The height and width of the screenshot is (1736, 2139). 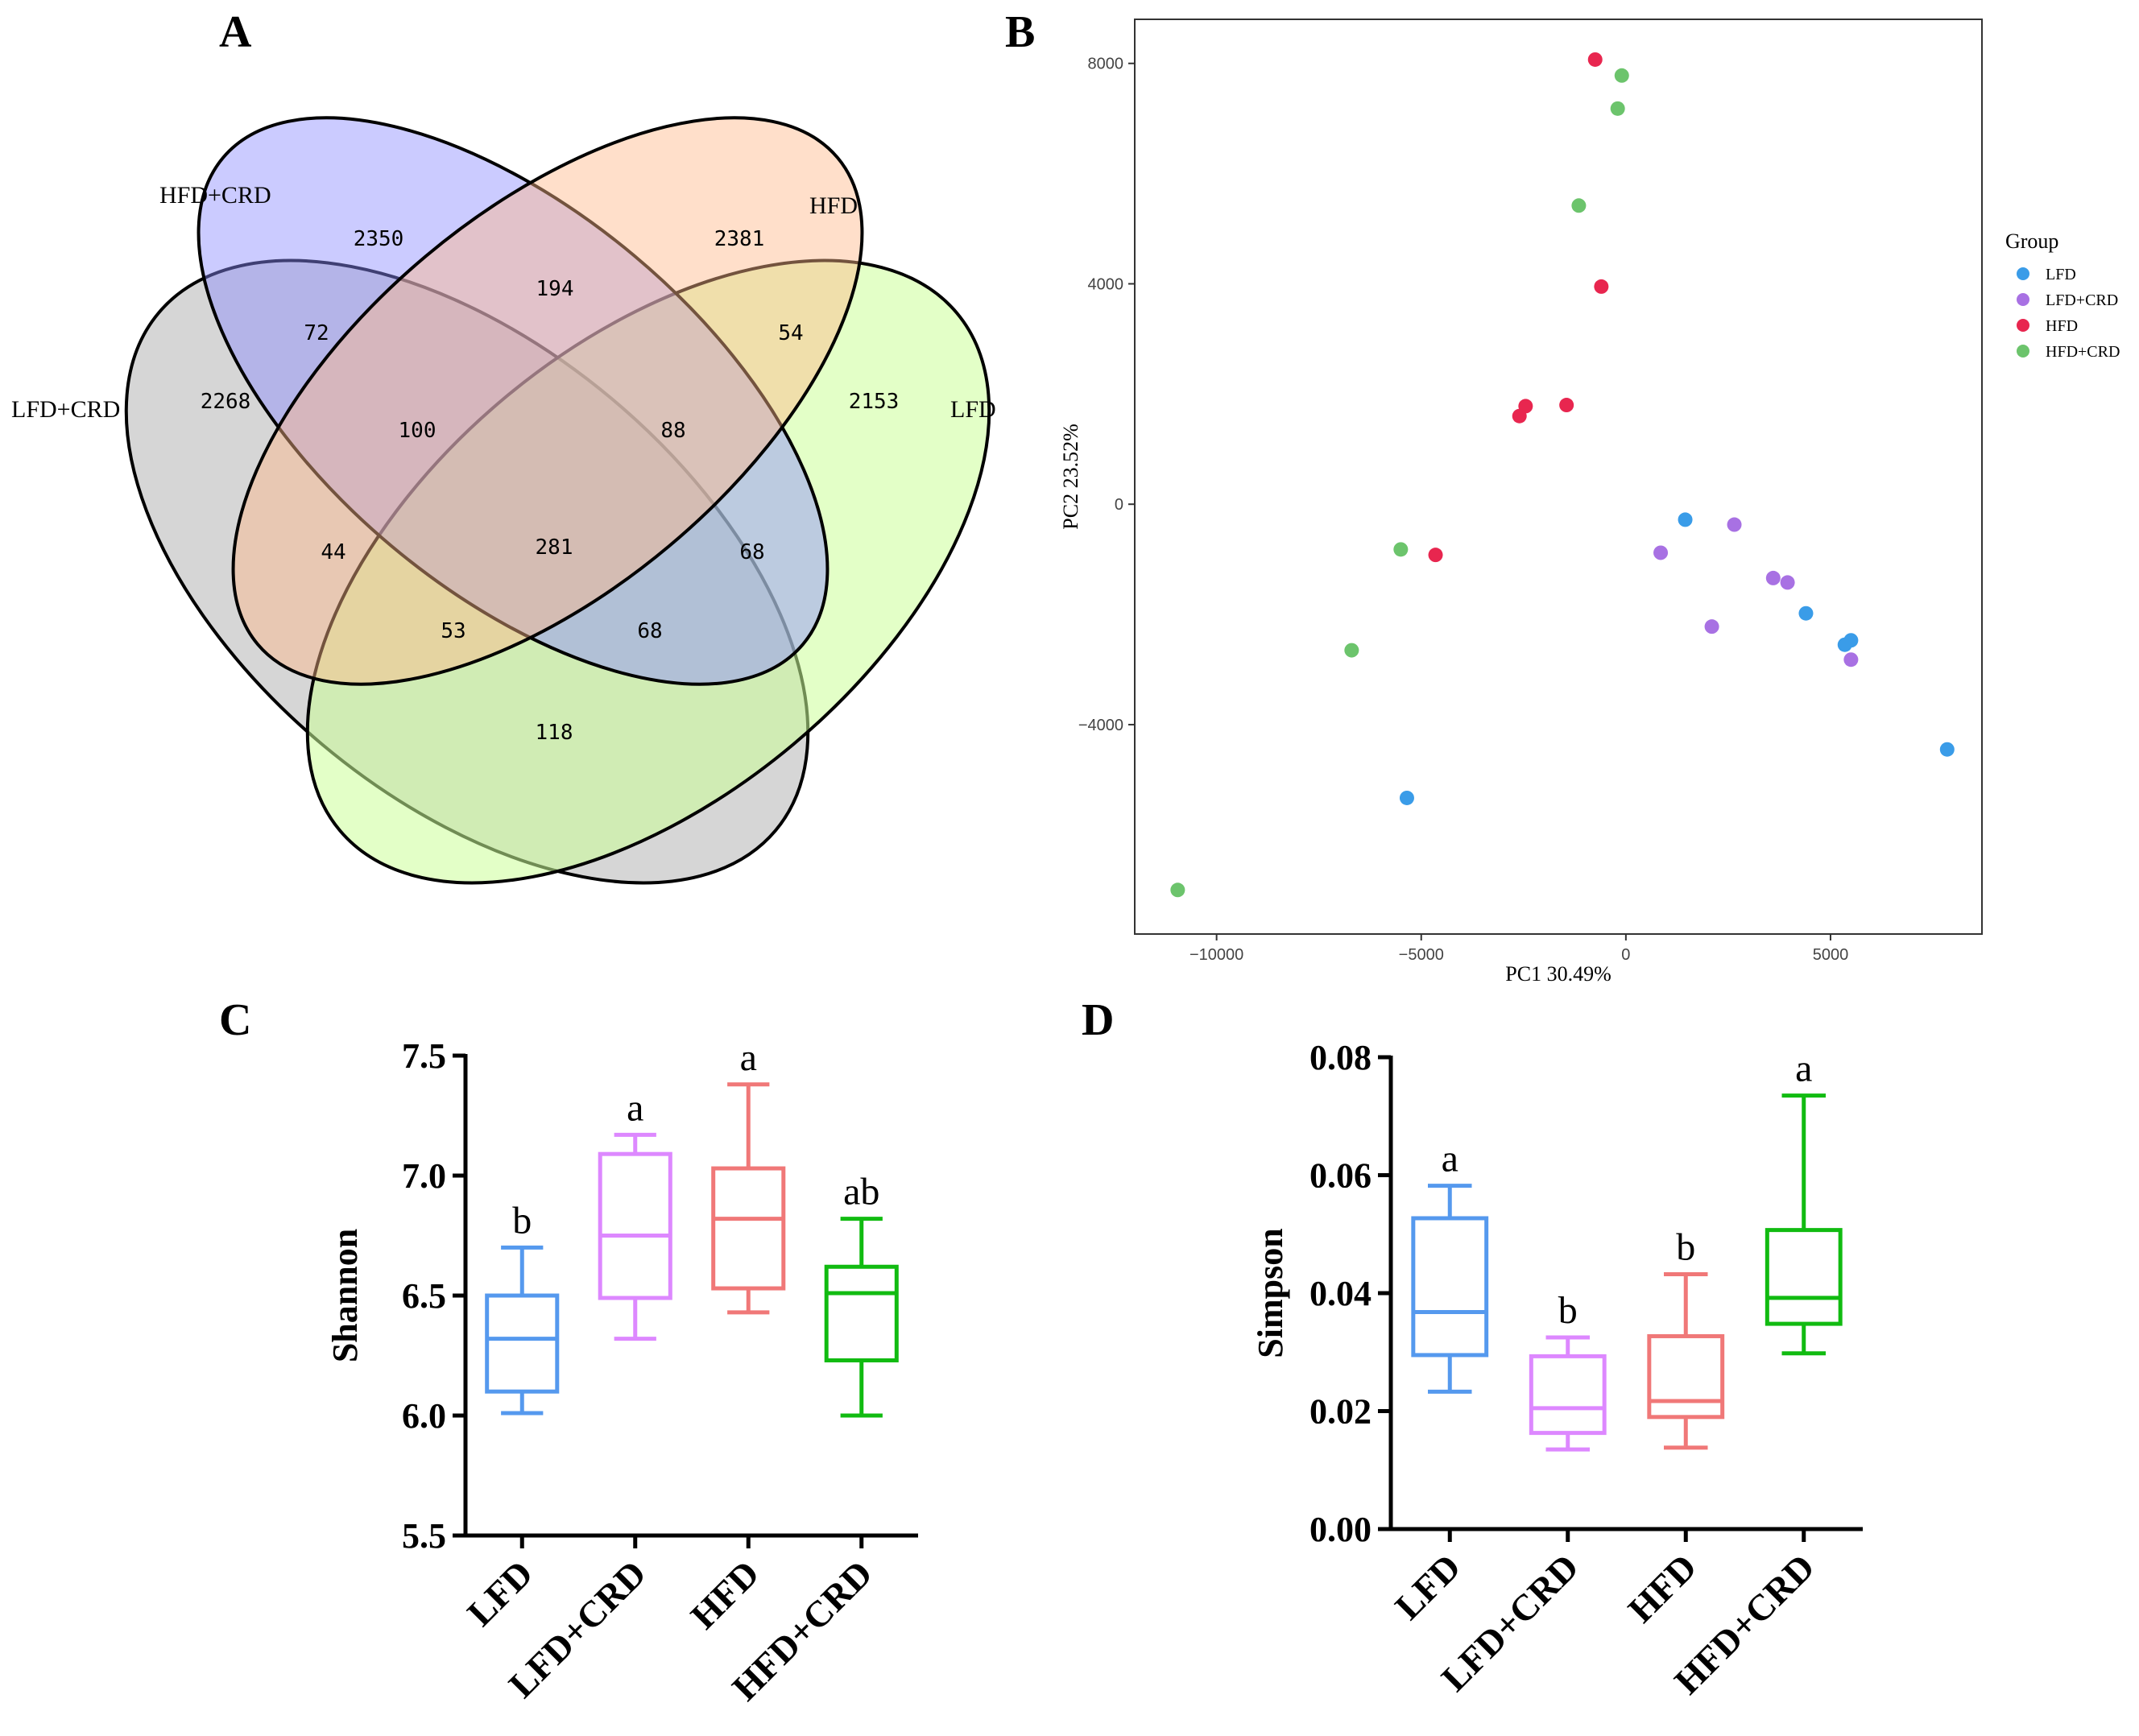 What do you see at coordinates (1340, 1294) in the screenshot?
I see `simpson-y-tick-label: 0.04` at bounding box center [1340, 1294].